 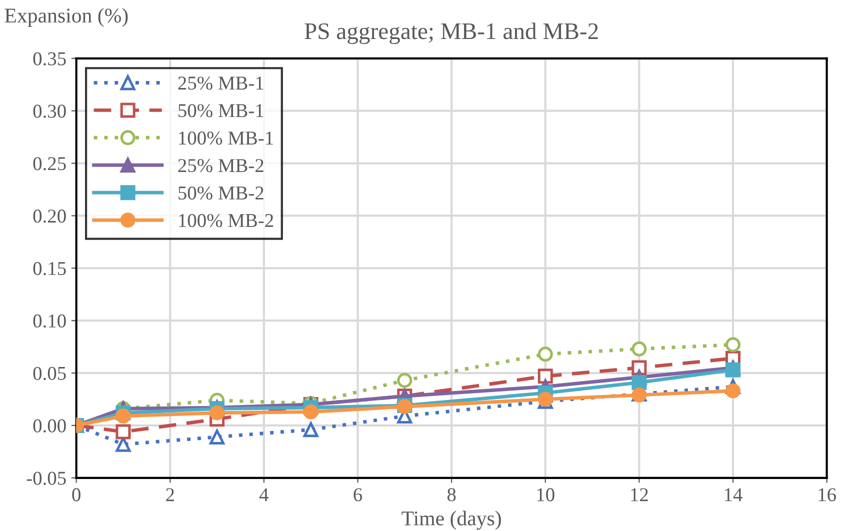 What do you see at coordinates (221, 165) in the screenshot?
I see `legend-label: 25% MB-2` at bounding box center [221, 165].